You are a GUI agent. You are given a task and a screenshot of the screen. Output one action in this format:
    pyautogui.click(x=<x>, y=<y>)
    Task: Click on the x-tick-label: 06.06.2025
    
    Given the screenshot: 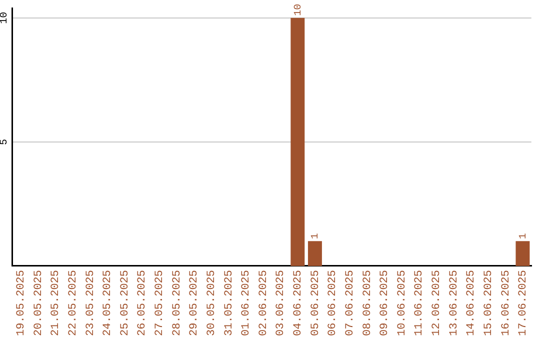 What is the action you would take?
    pyautogui.click(x=333, y=303)
    